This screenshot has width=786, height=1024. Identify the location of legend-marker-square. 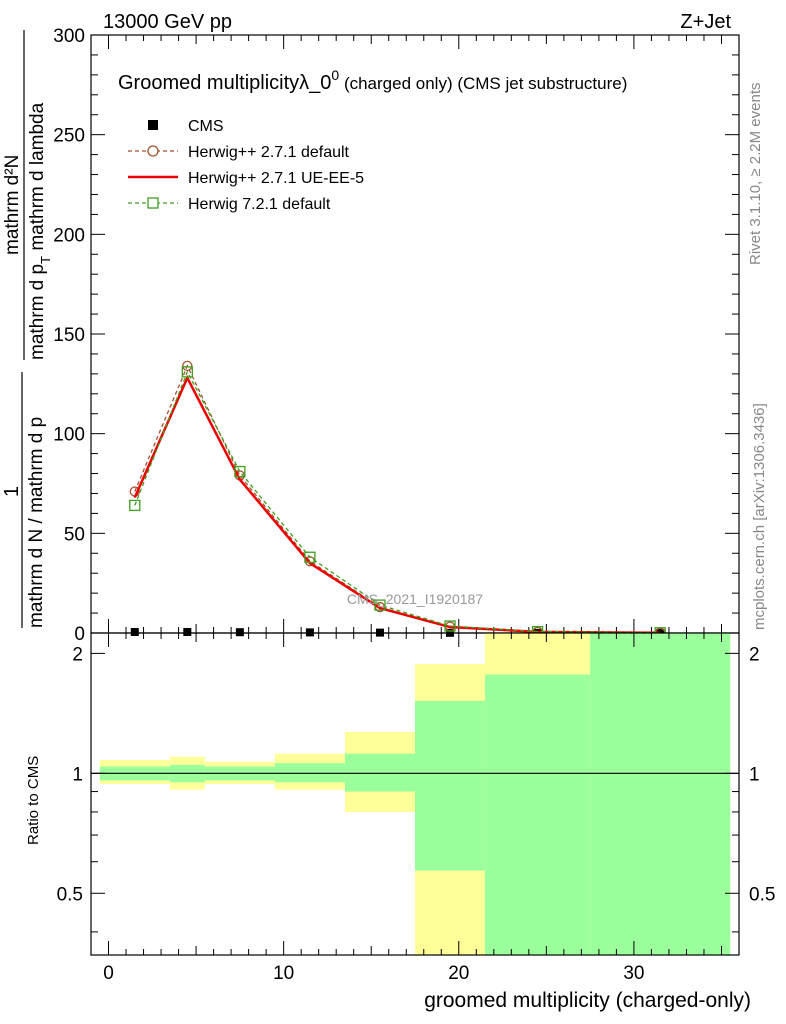
(153, 203).